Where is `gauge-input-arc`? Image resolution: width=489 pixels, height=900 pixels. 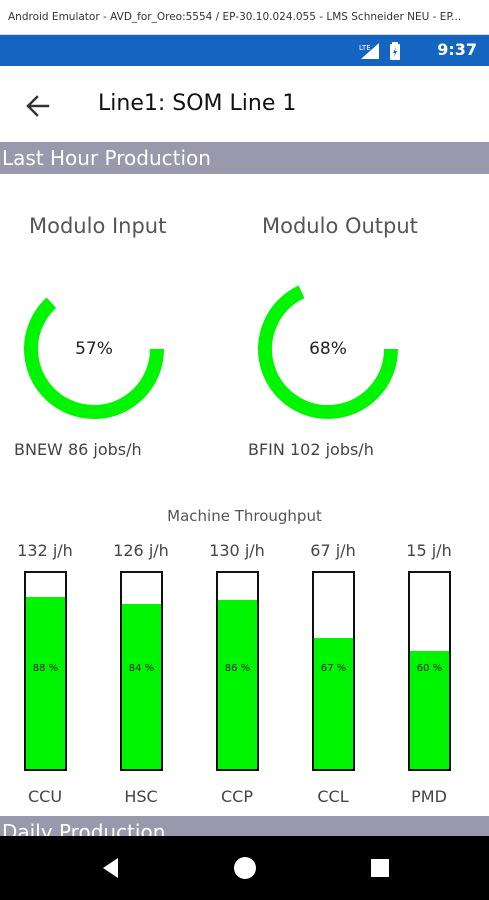
gauge-input-arc is located at coordinates (94, 358).